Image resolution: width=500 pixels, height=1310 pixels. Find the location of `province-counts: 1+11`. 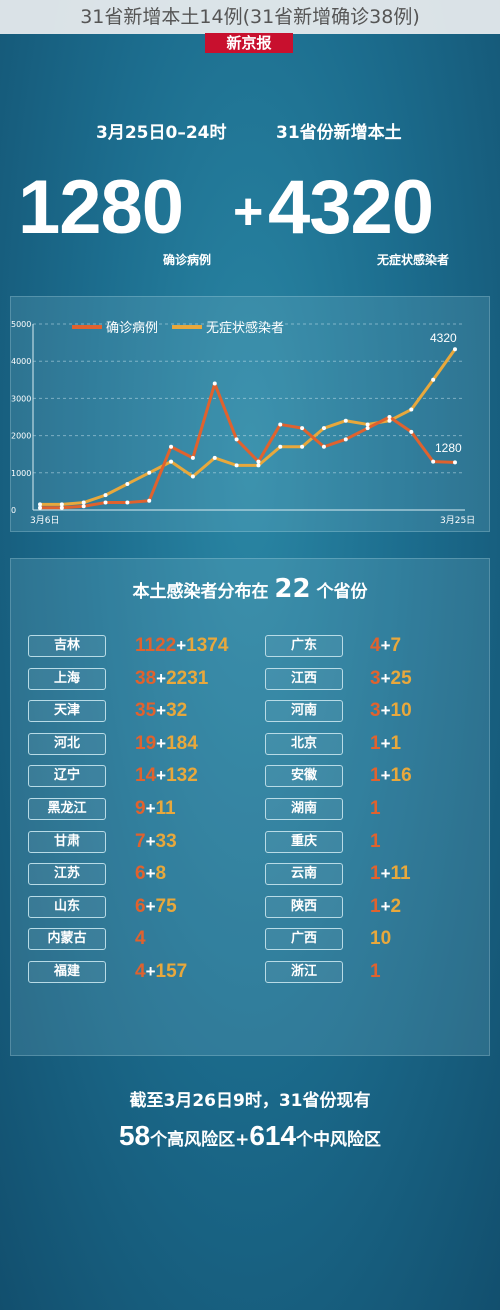

province-counts: 1+11 is located at coordinates (390, 874).